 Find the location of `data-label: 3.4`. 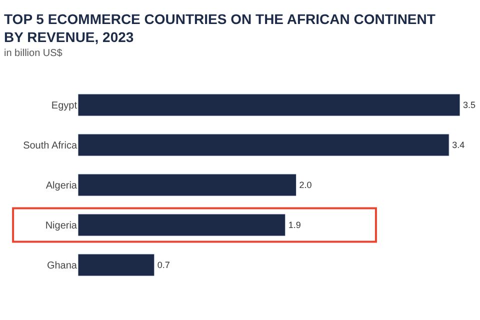

data-label: 3.4 is located at coordinates (458, 145).